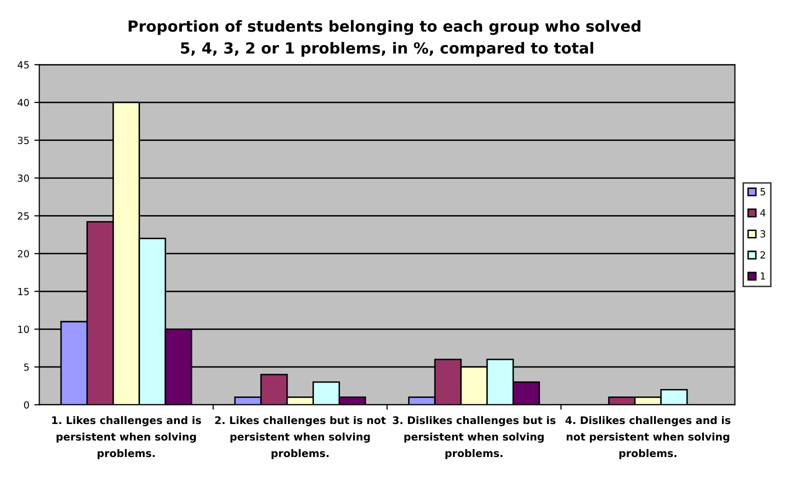  What do you see at coordinates (648, 438) in the screenshot?
I see `x-tick-label: 4. Dislikes challenges and is not persistent when solving problems.` at bounding box center [648, 438].